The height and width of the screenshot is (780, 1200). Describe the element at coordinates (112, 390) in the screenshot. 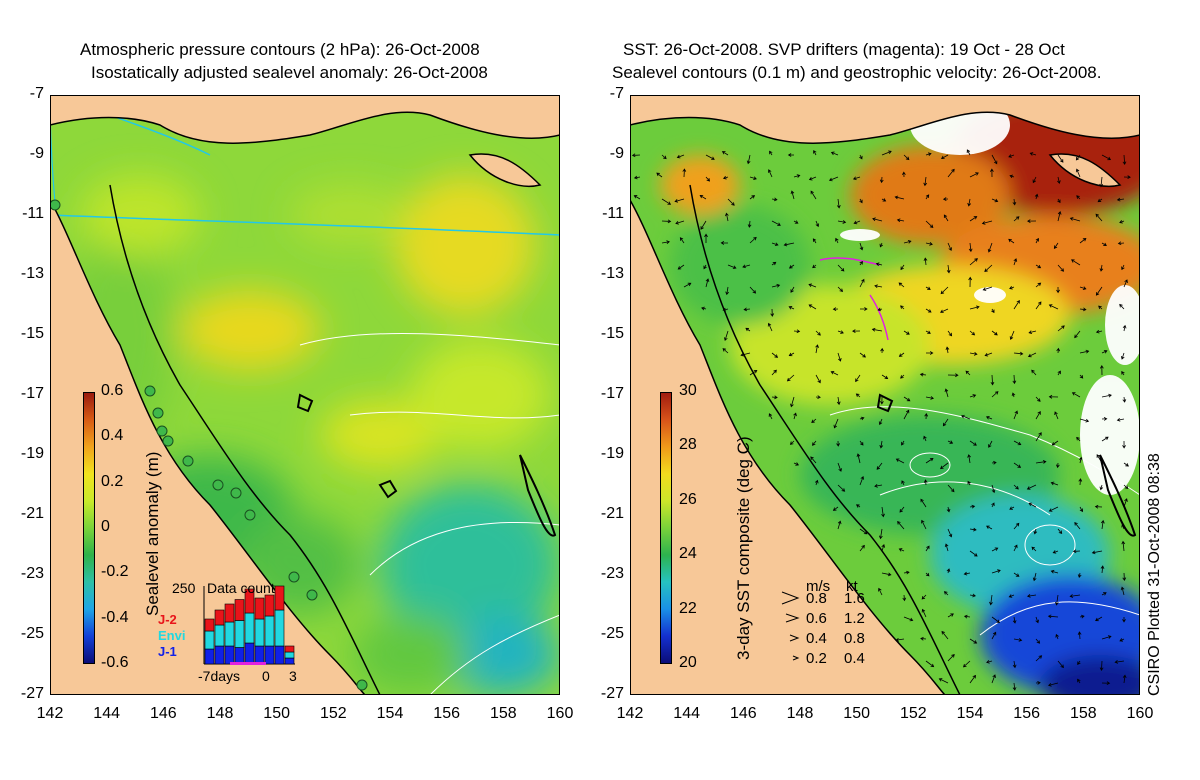

I see `colorbar-tick-label: 0.6` at that location.